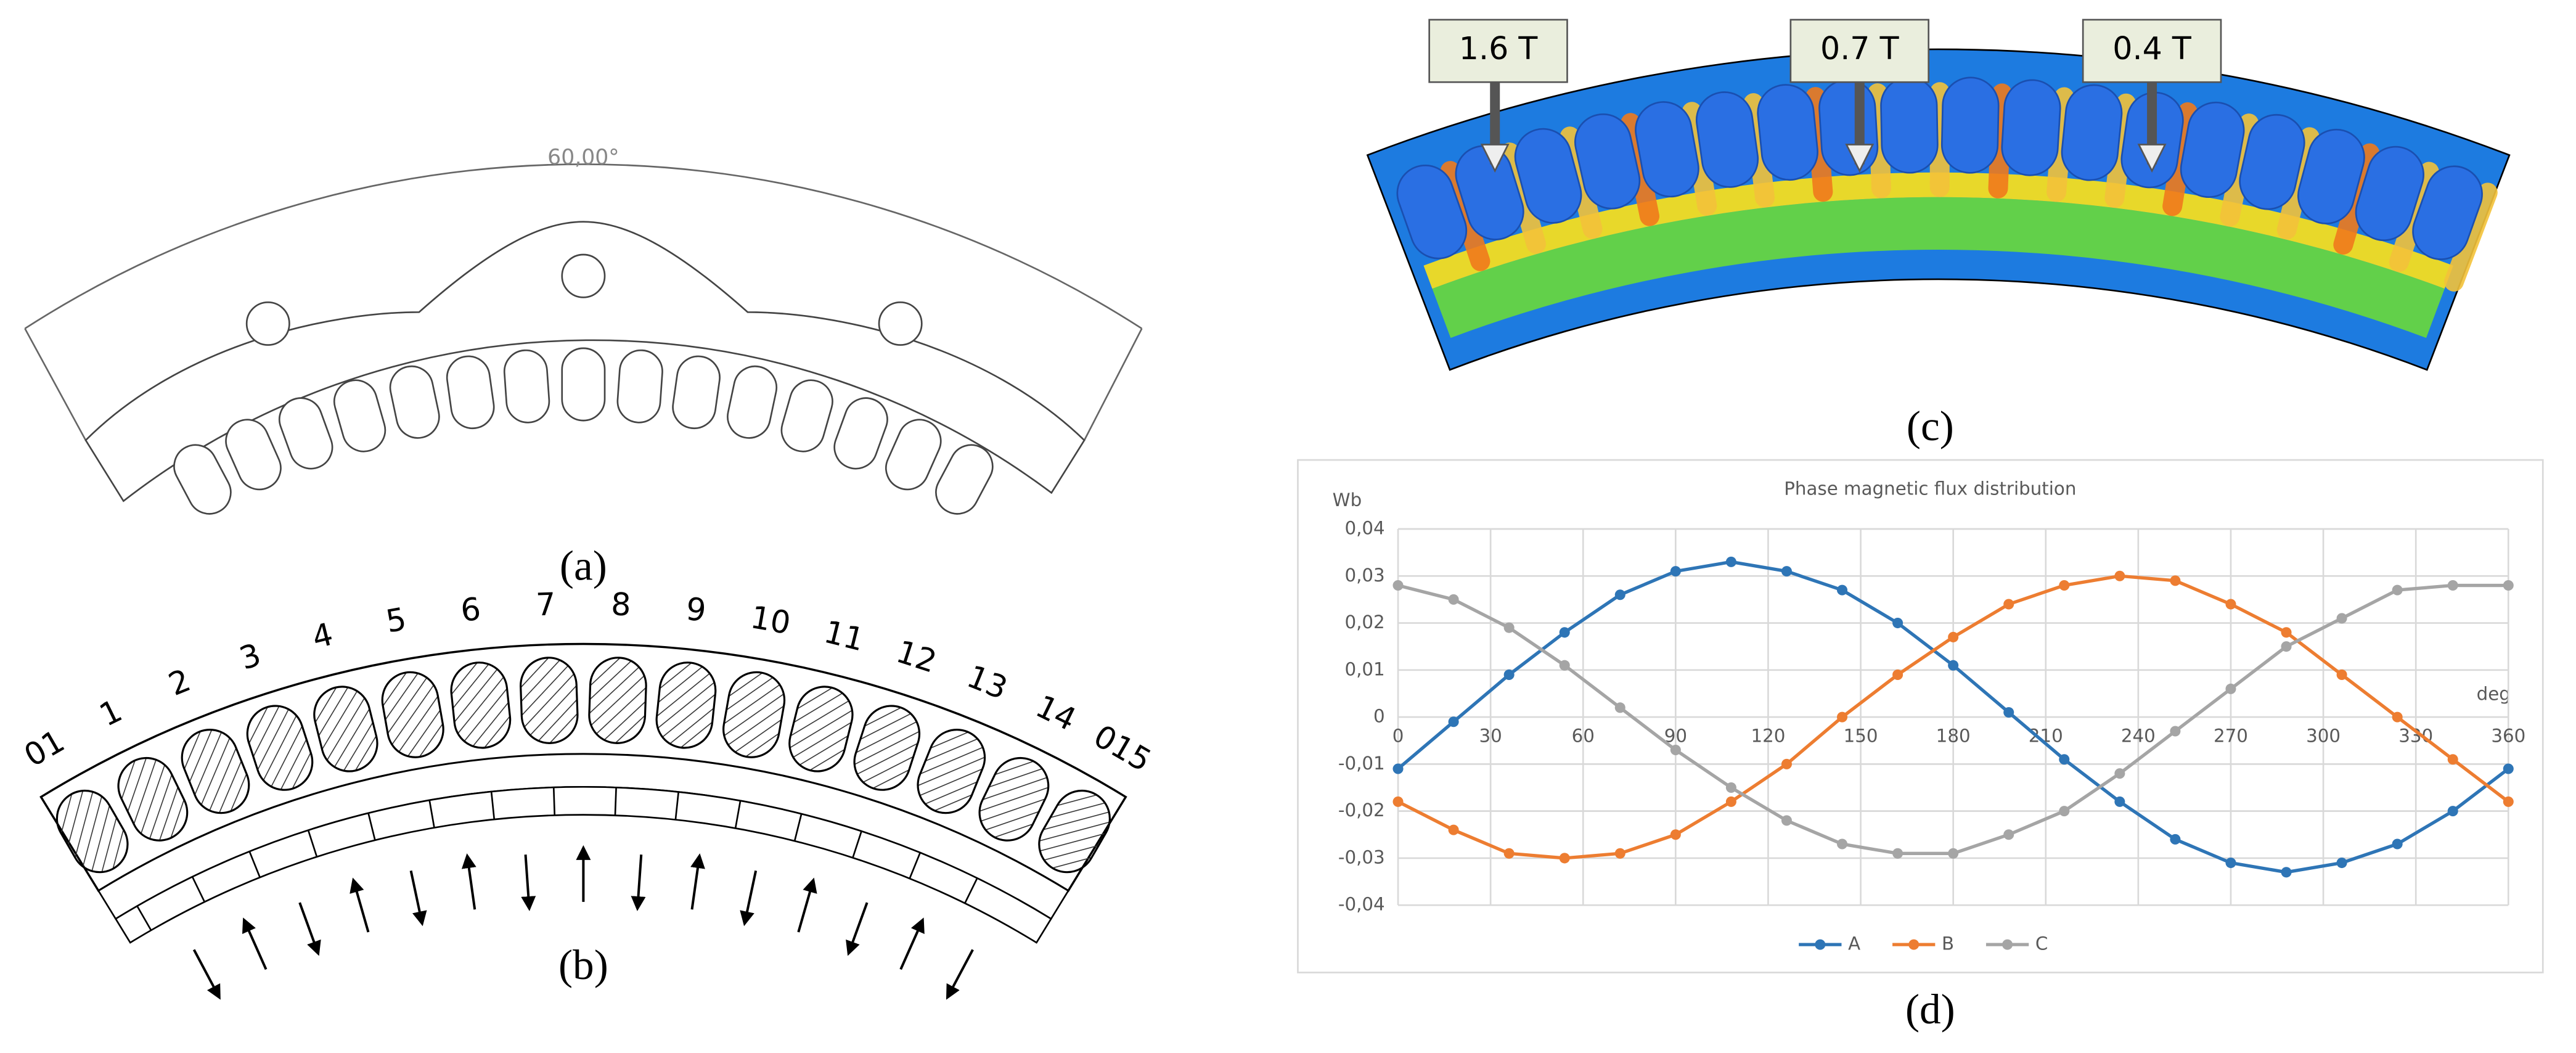  What do you see at coordinates (1379, 716) in the screenshot?
I see `y-tick-label: 0` at bounding box center [1379, 716].